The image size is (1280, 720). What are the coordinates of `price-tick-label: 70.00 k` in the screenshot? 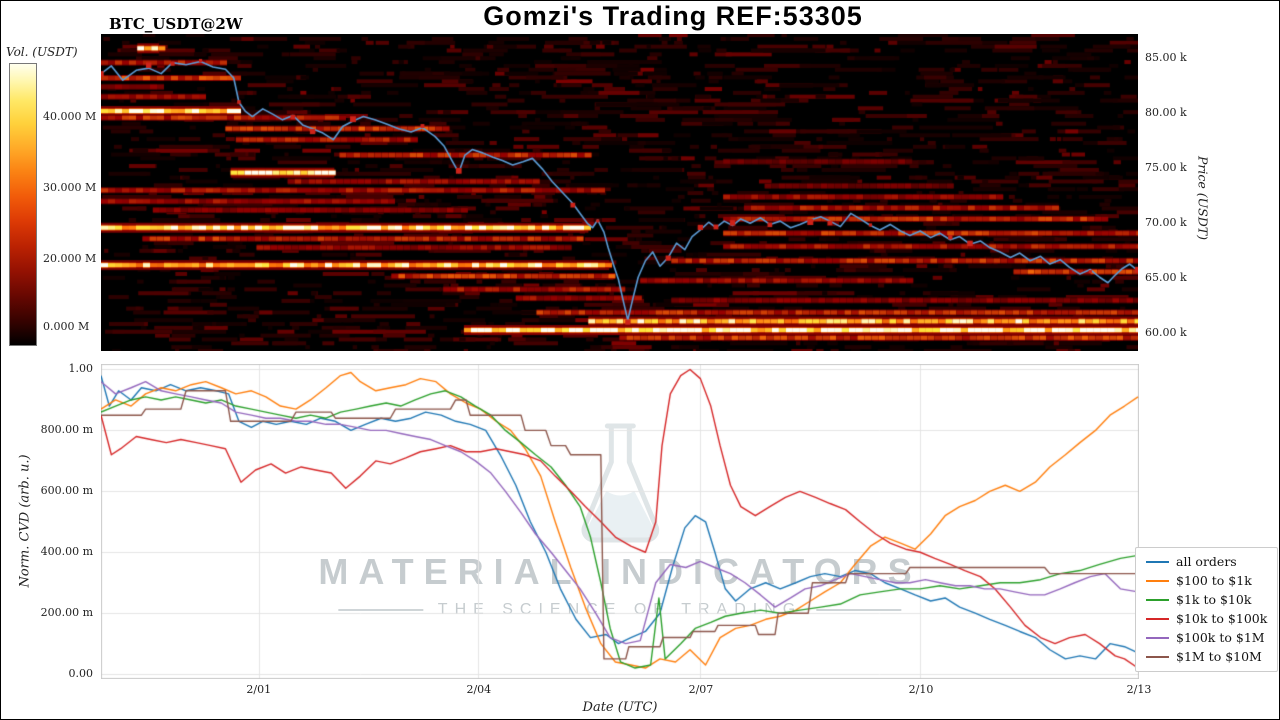 It's located at (1166, 223).